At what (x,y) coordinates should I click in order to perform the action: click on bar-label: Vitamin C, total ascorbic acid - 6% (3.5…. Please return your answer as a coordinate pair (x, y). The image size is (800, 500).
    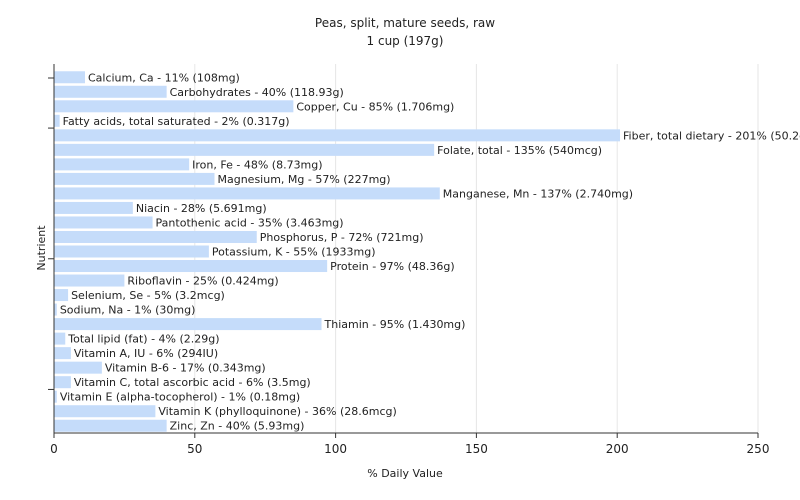
    Looking at the image, I should click on (192, 382).